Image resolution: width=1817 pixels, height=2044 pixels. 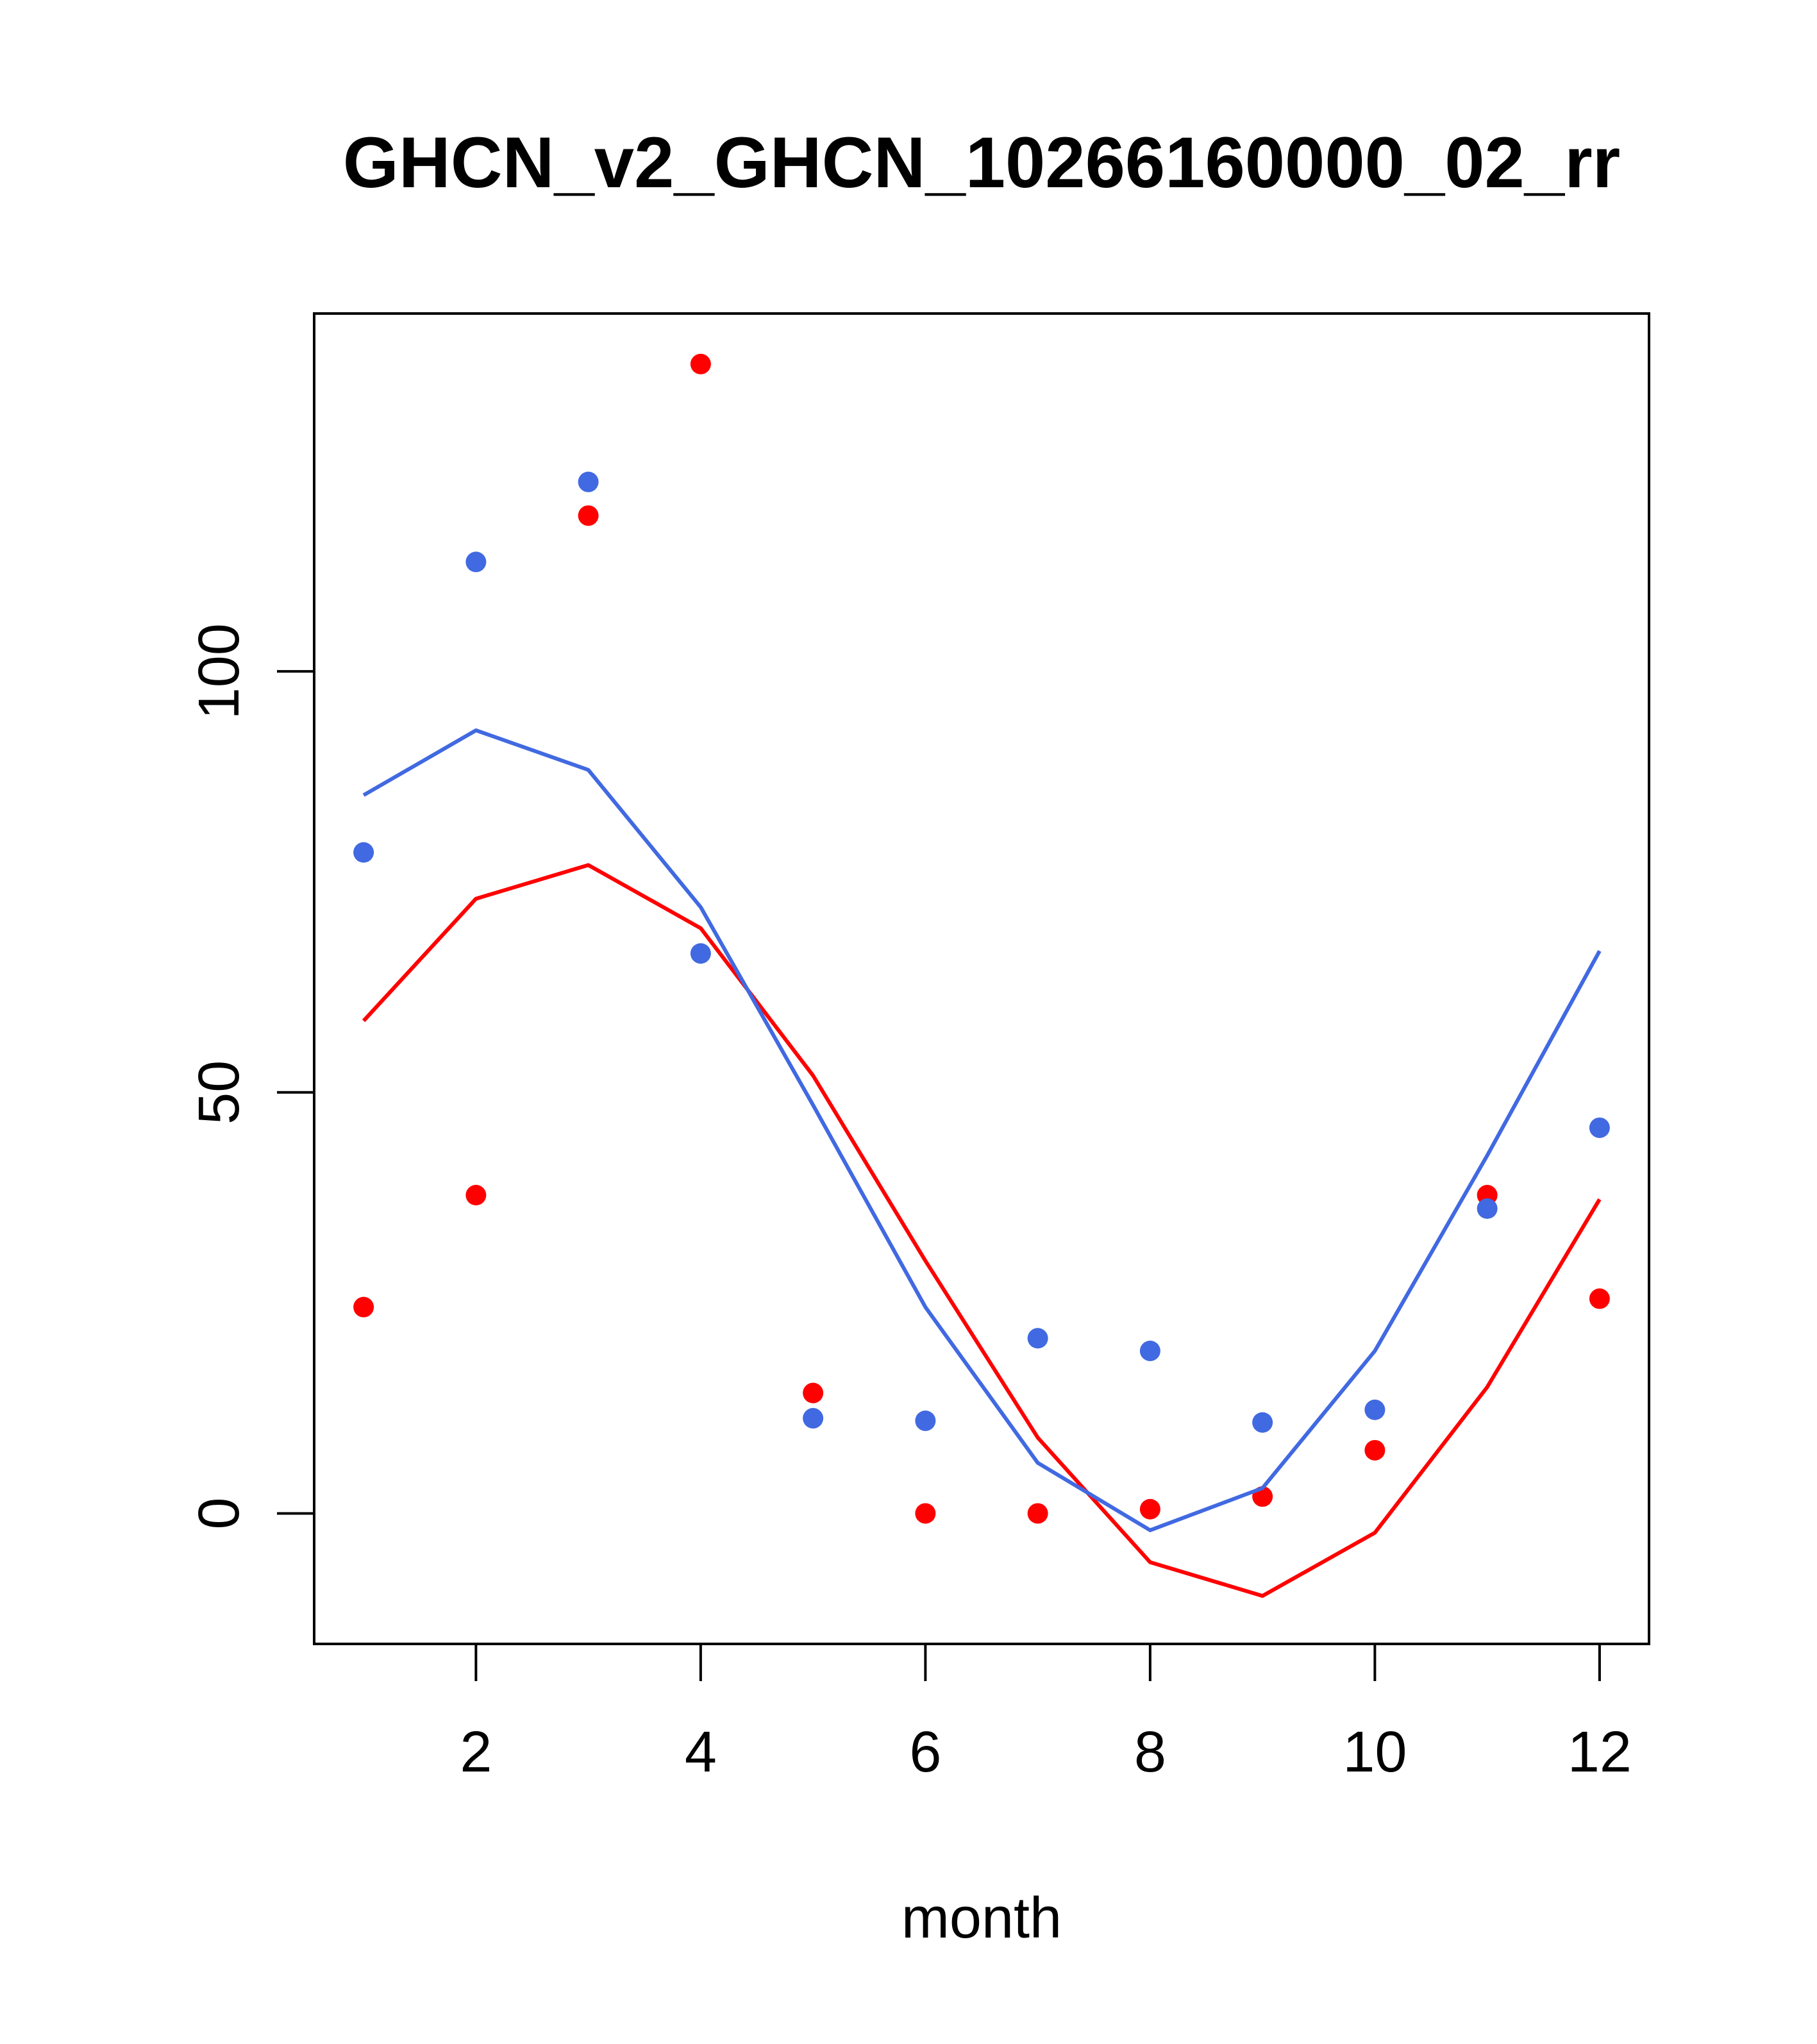 I want to click on x-tick-label: 8, so click(x=1150, y=1752).